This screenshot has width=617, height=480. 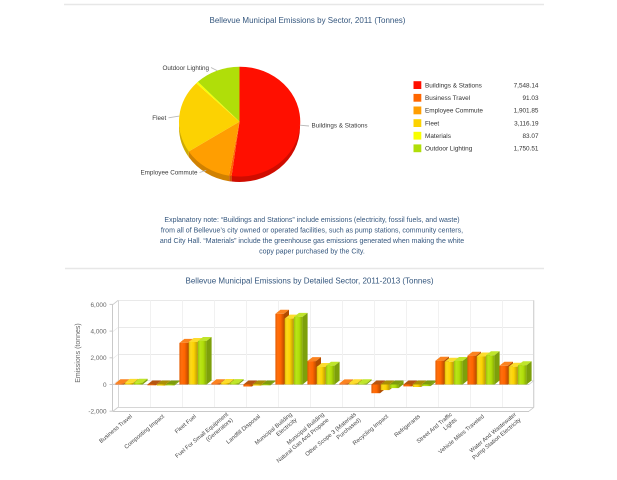 What do you see at coordinates (526, 123) in the screenshot?
I see `svg-text: 3,116.19` at bounding box center [526, 123].